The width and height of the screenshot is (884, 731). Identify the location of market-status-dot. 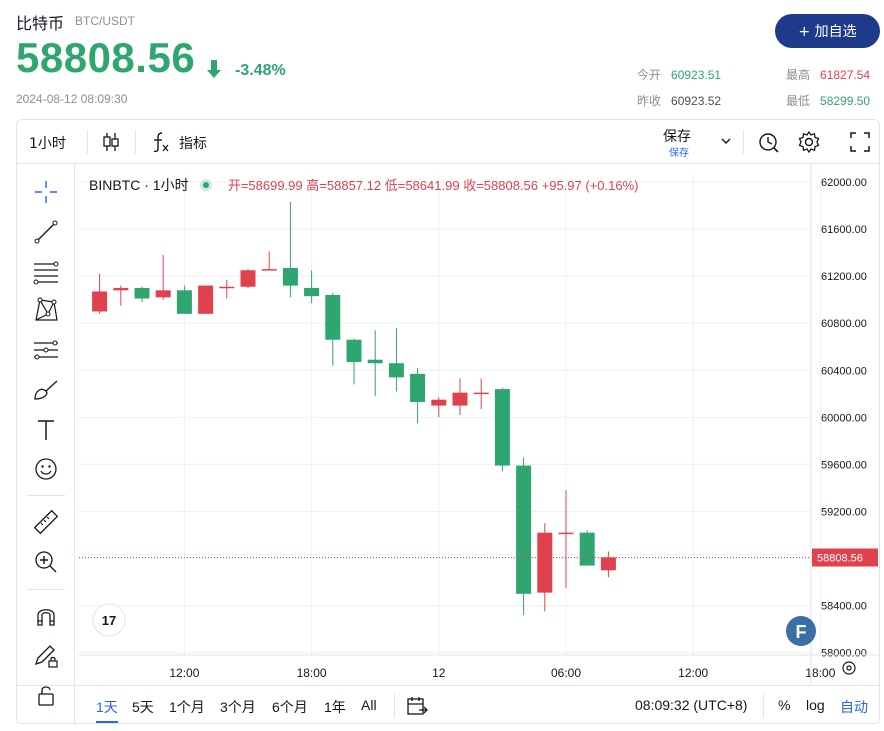
(206, 185).